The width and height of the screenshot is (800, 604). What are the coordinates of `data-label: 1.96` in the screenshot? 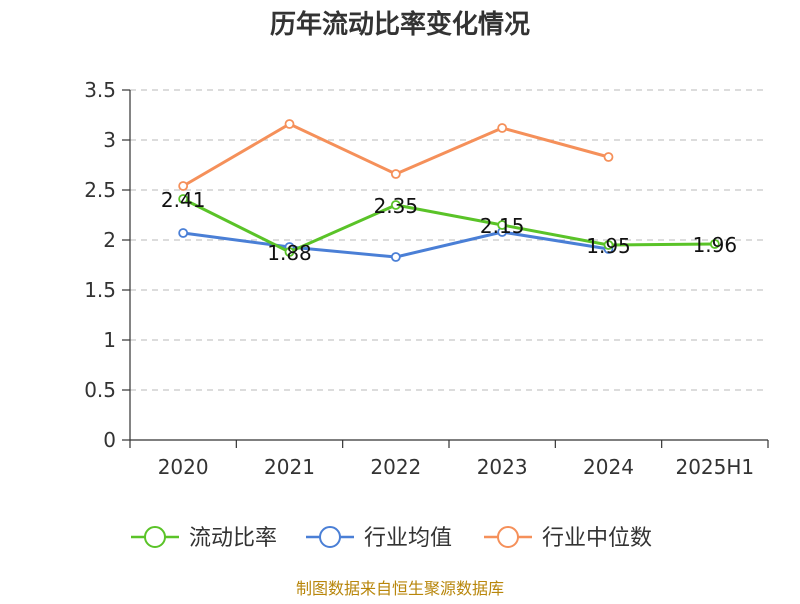 It's located at (715, 245).